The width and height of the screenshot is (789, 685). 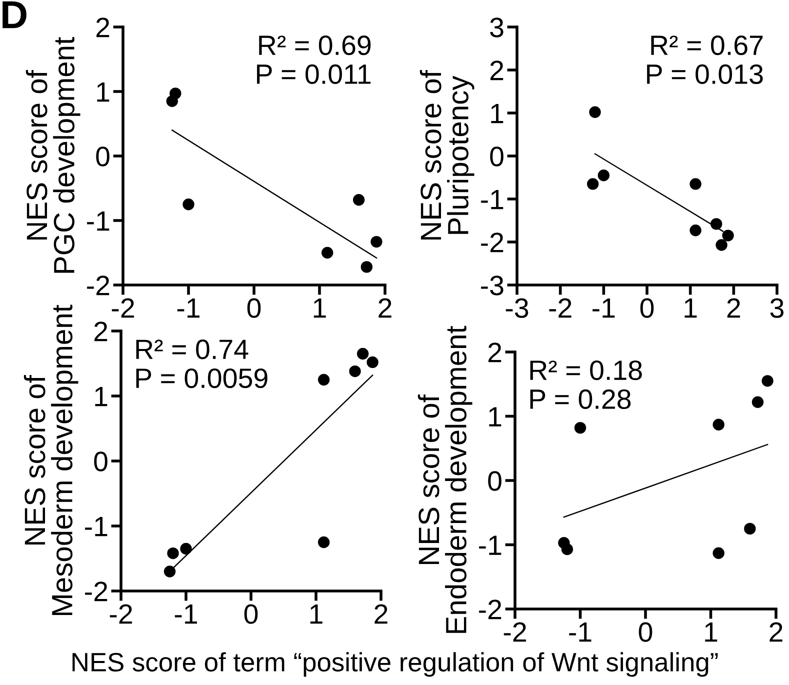 I want to click on x-axis-title: NES score of term “positive regulation of Wnt signaling”, so click(x=395, y=664).